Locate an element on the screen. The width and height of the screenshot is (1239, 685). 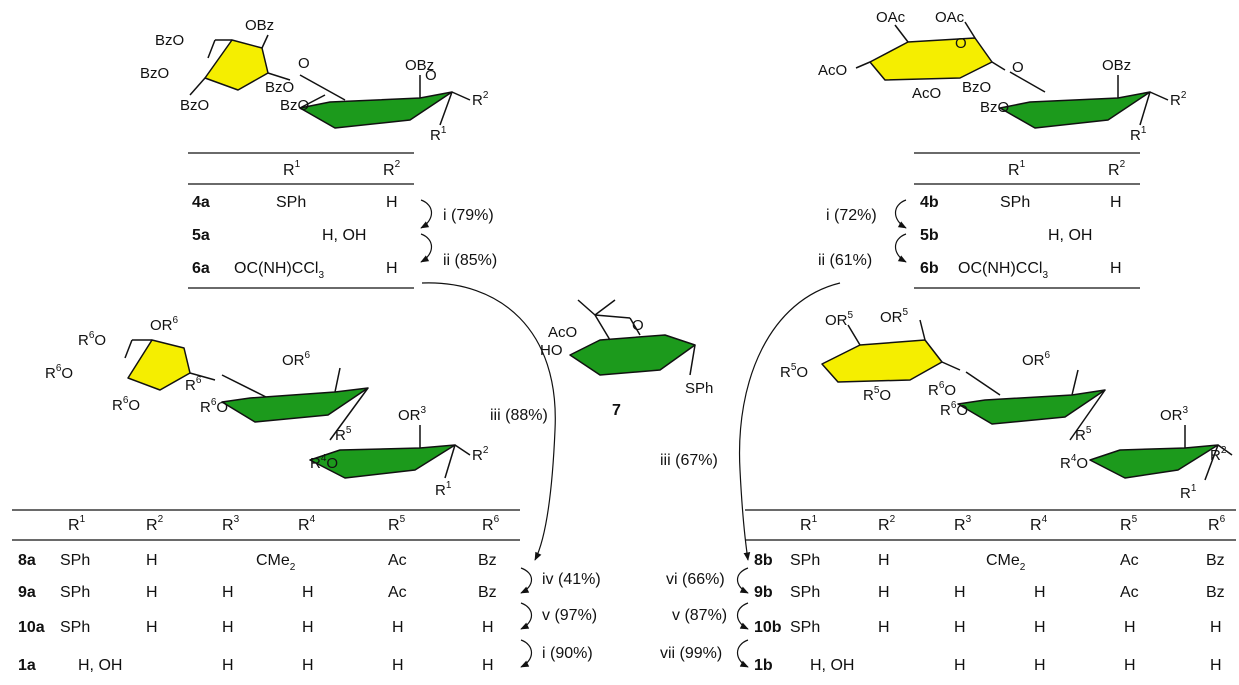
glycosidic-oxygen: O is located at coordinates (304, 63).